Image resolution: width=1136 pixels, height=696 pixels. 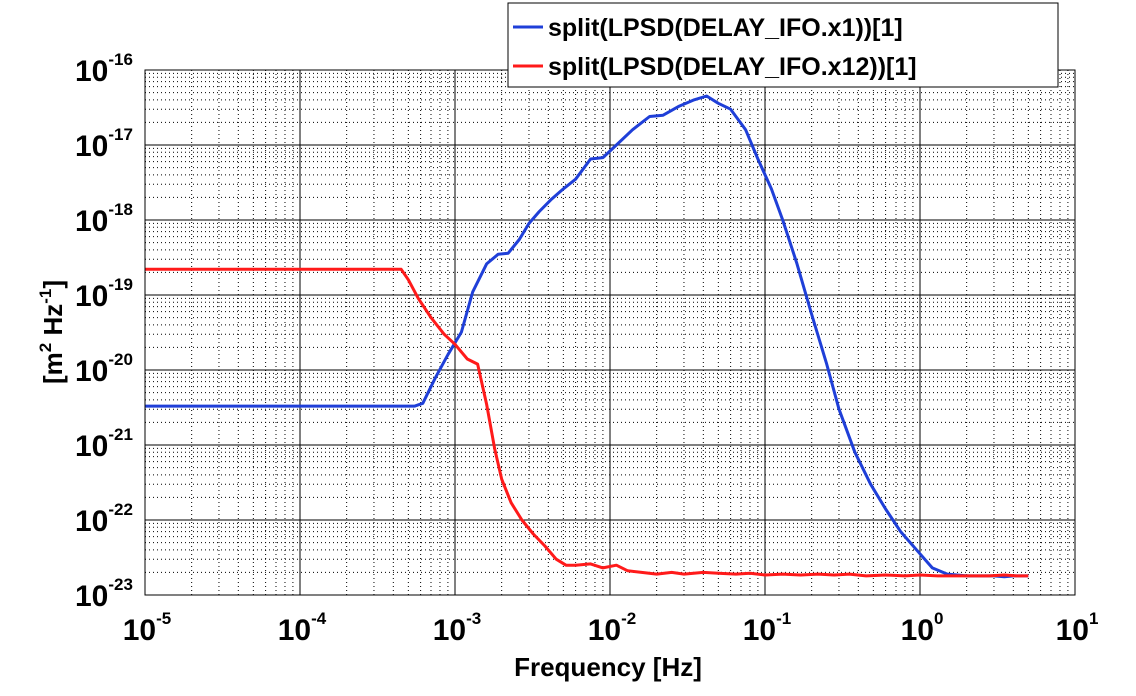 I want to click on x-tick-label: 10⁻², so click(x=612, y=628).